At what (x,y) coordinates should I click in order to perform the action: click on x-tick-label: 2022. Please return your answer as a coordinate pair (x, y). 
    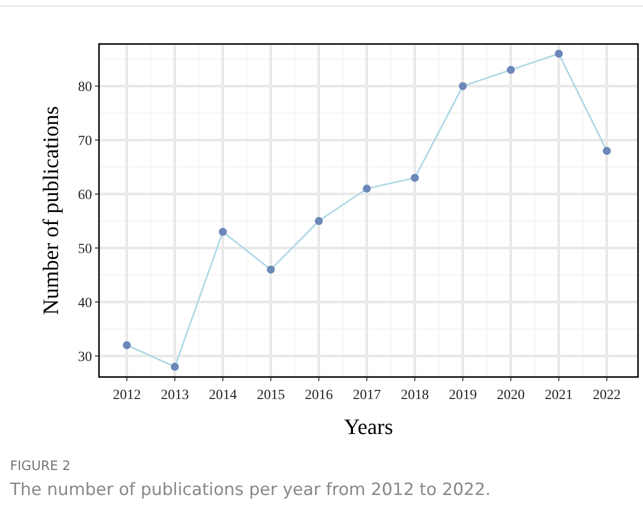
    Looking at the image, I should click on (606, 395).